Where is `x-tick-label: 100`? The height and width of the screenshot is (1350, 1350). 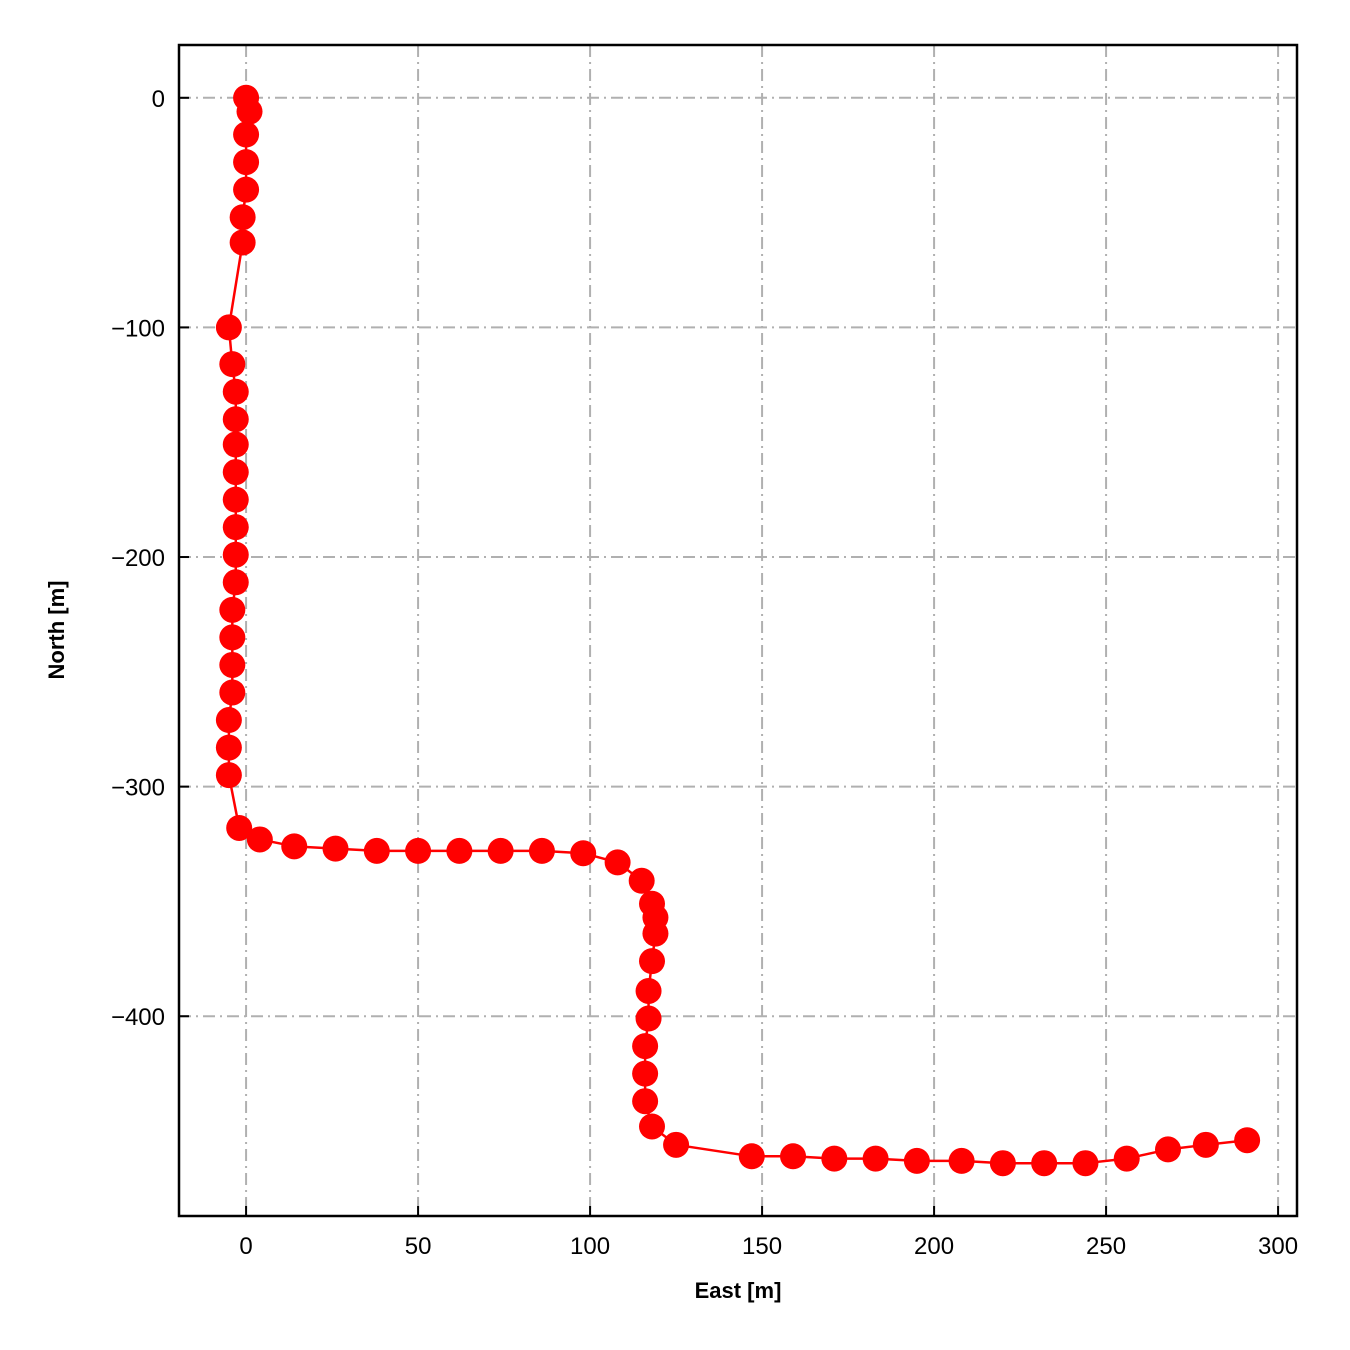 x-tick-label: 100 is located at coordinates (590, 1246).